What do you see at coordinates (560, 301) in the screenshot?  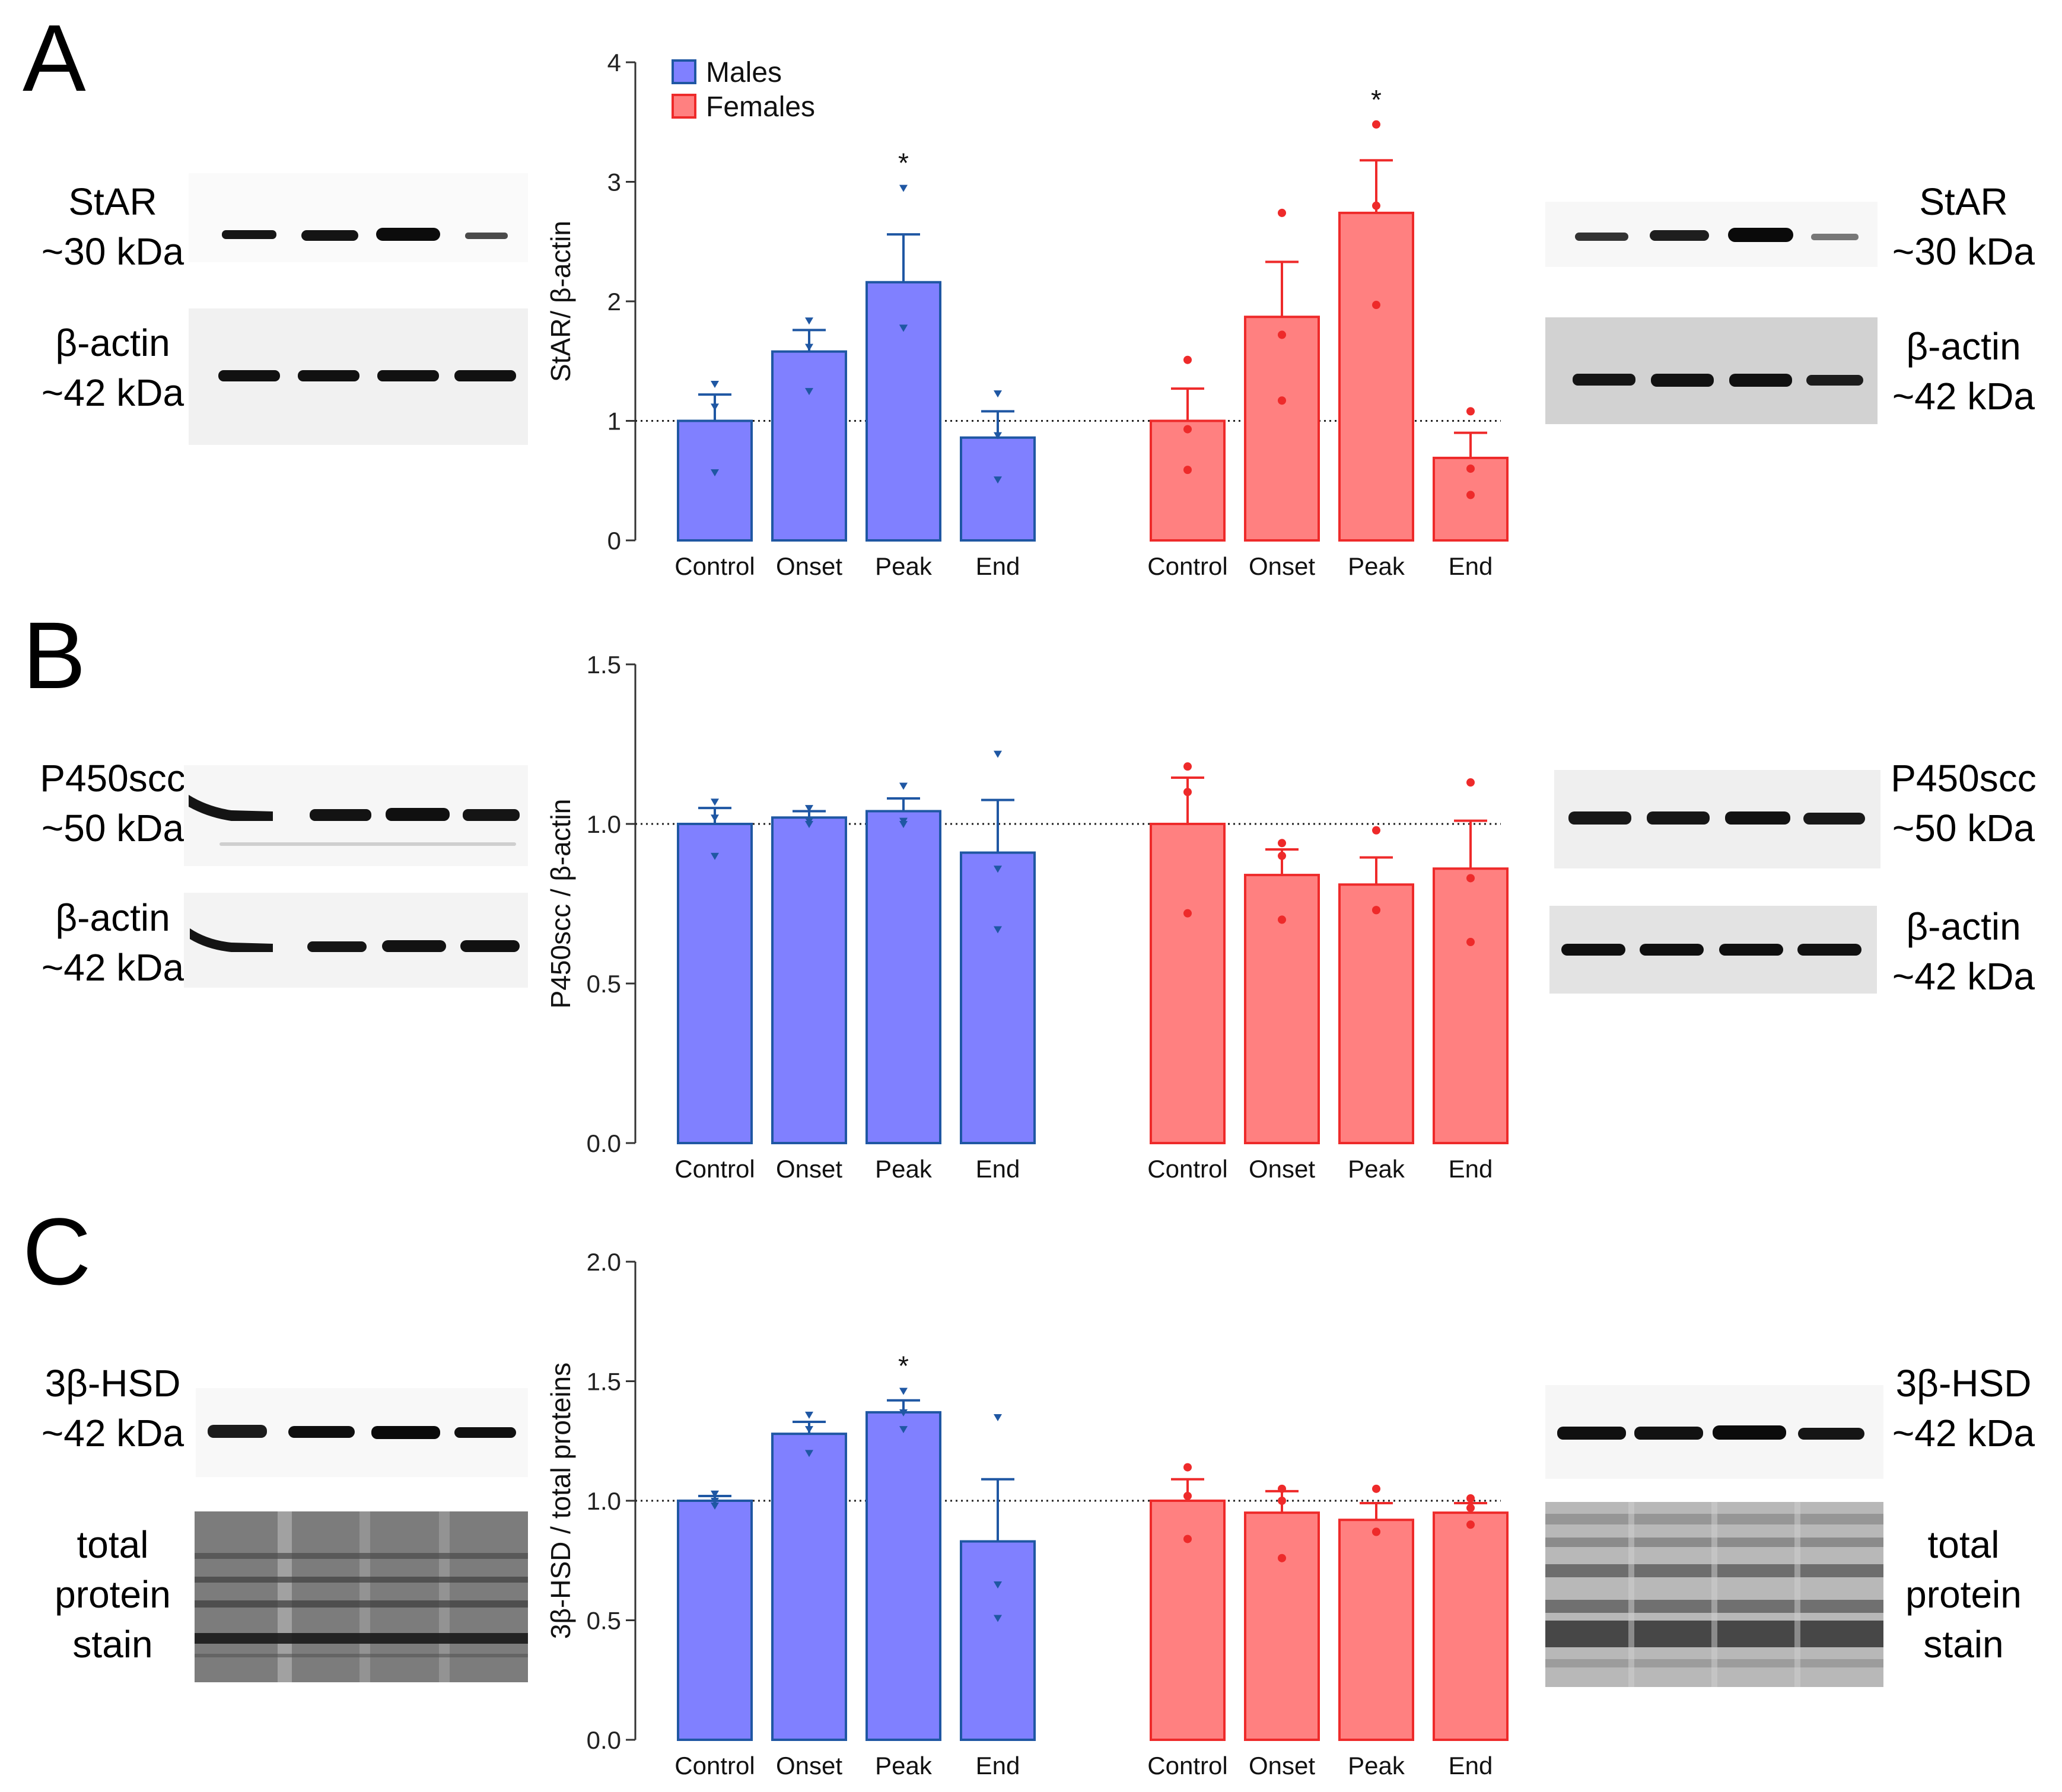 I see `y-axis-label: StAR/ β-actin` at bounding box center [560, 301].